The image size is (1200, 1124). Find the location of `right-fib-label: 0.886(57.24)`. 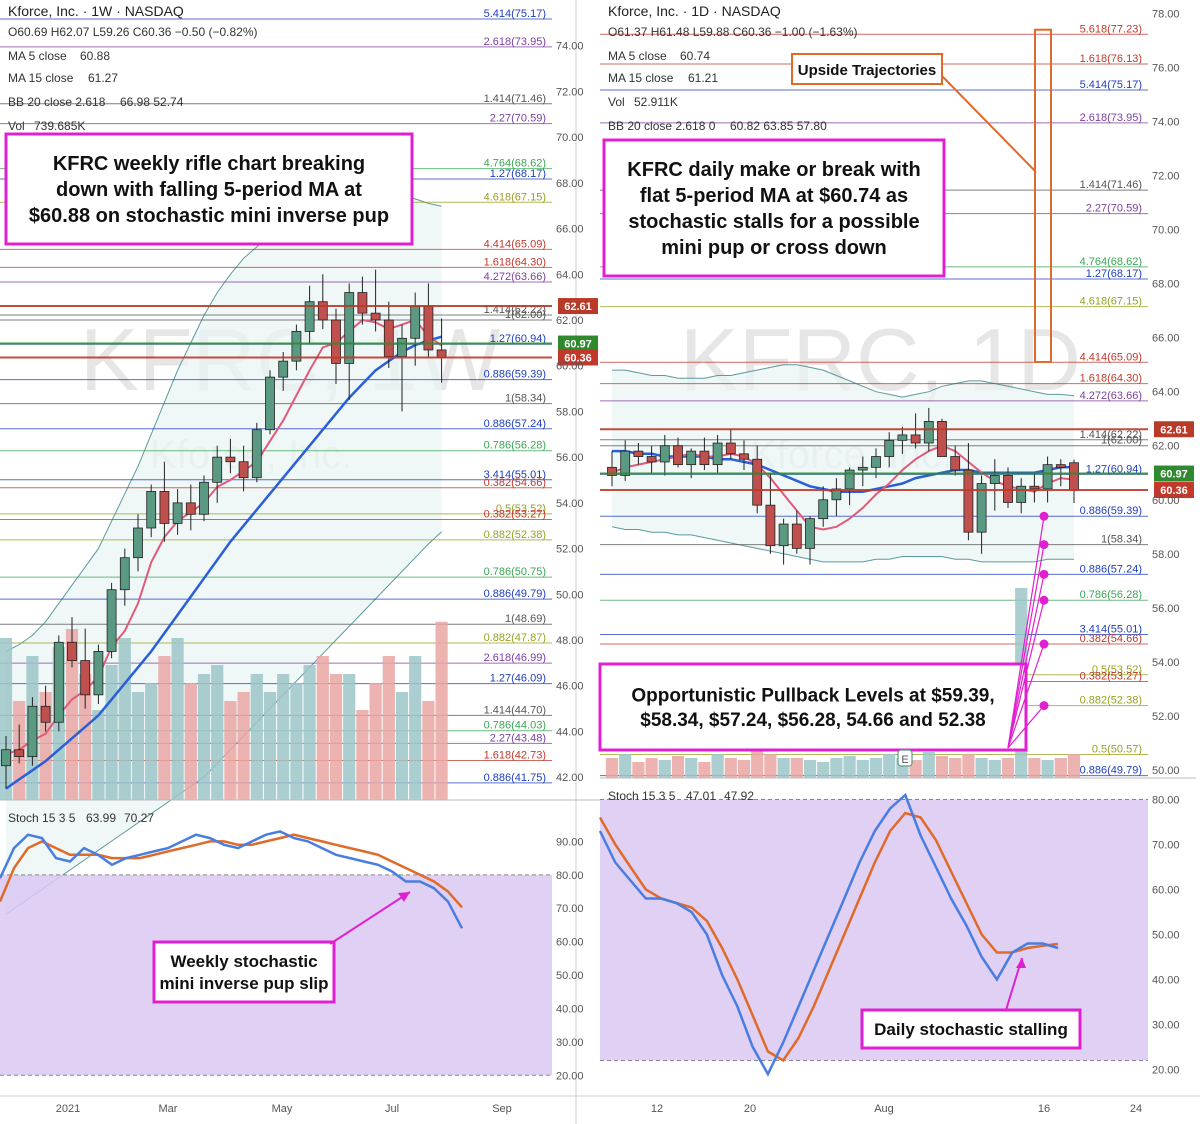

right-fib-label: 0.886(57.24) is located at coordinates (1111, 569).